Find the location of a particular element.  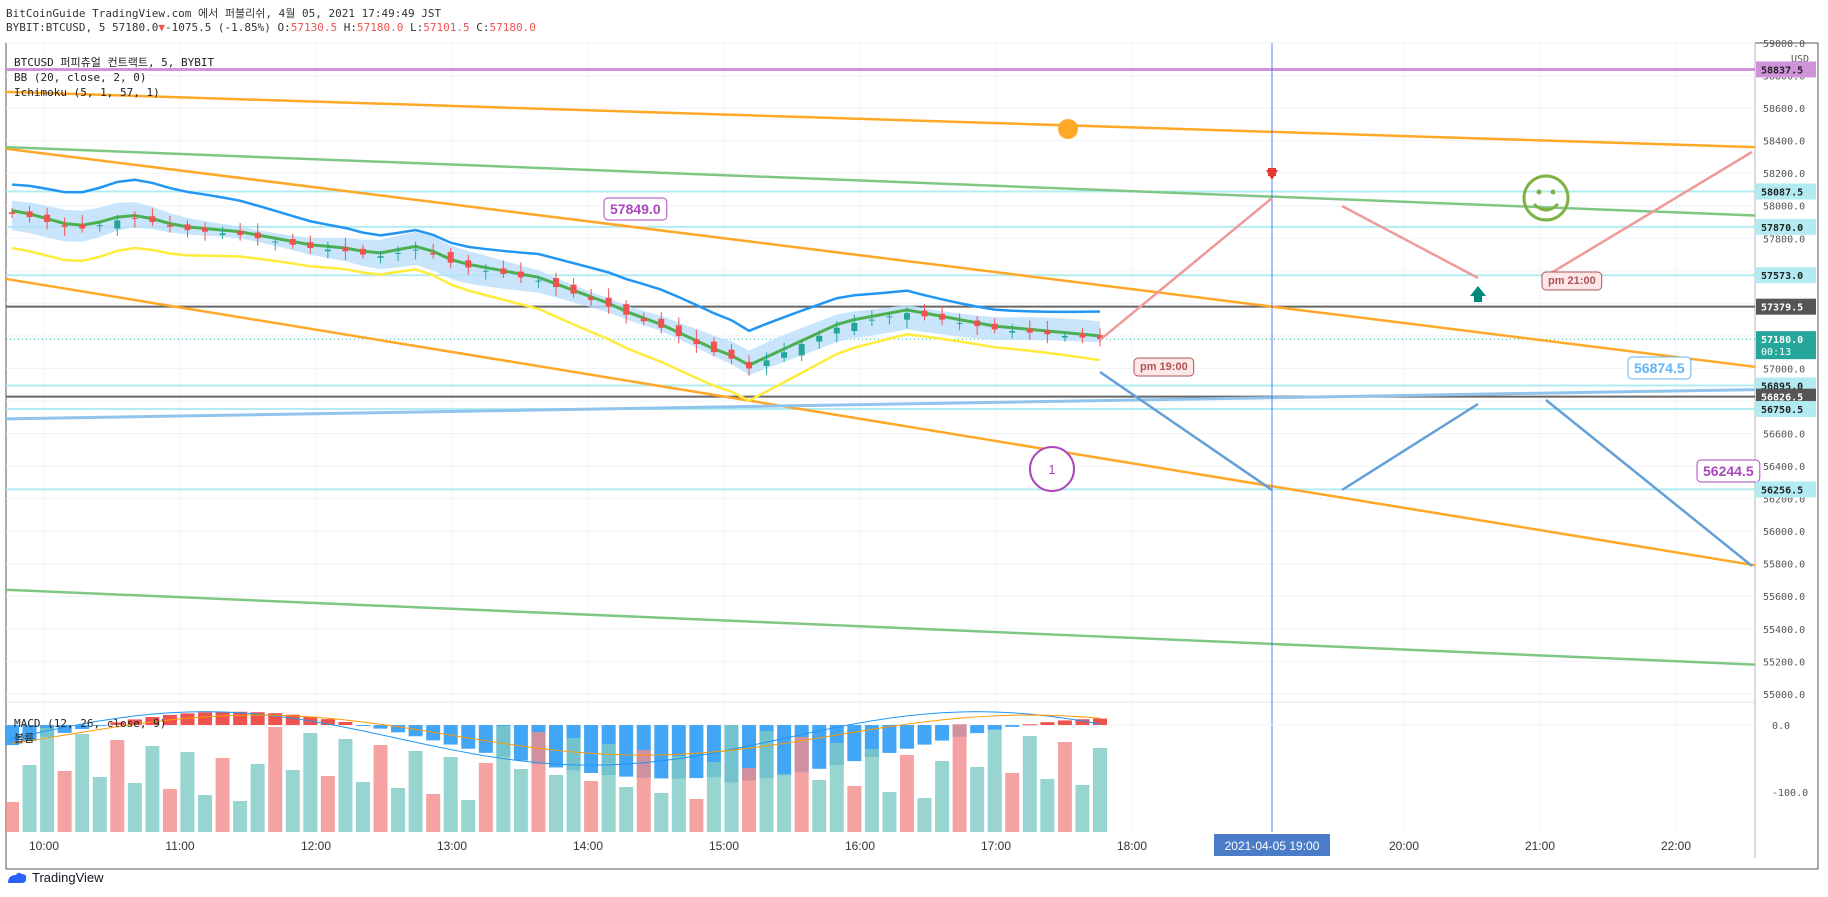

x-tick-label: 18:00 is located at coordinates (1132, 846).